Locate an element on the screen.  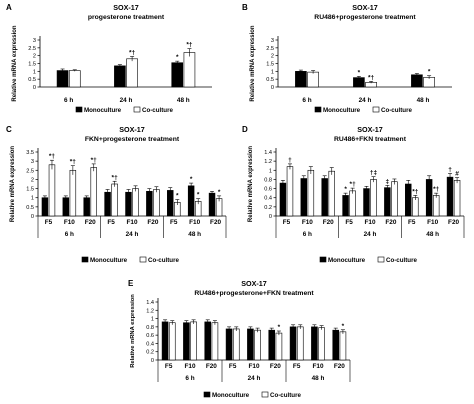
panel-letter: A is located at coordinates (9, 7).